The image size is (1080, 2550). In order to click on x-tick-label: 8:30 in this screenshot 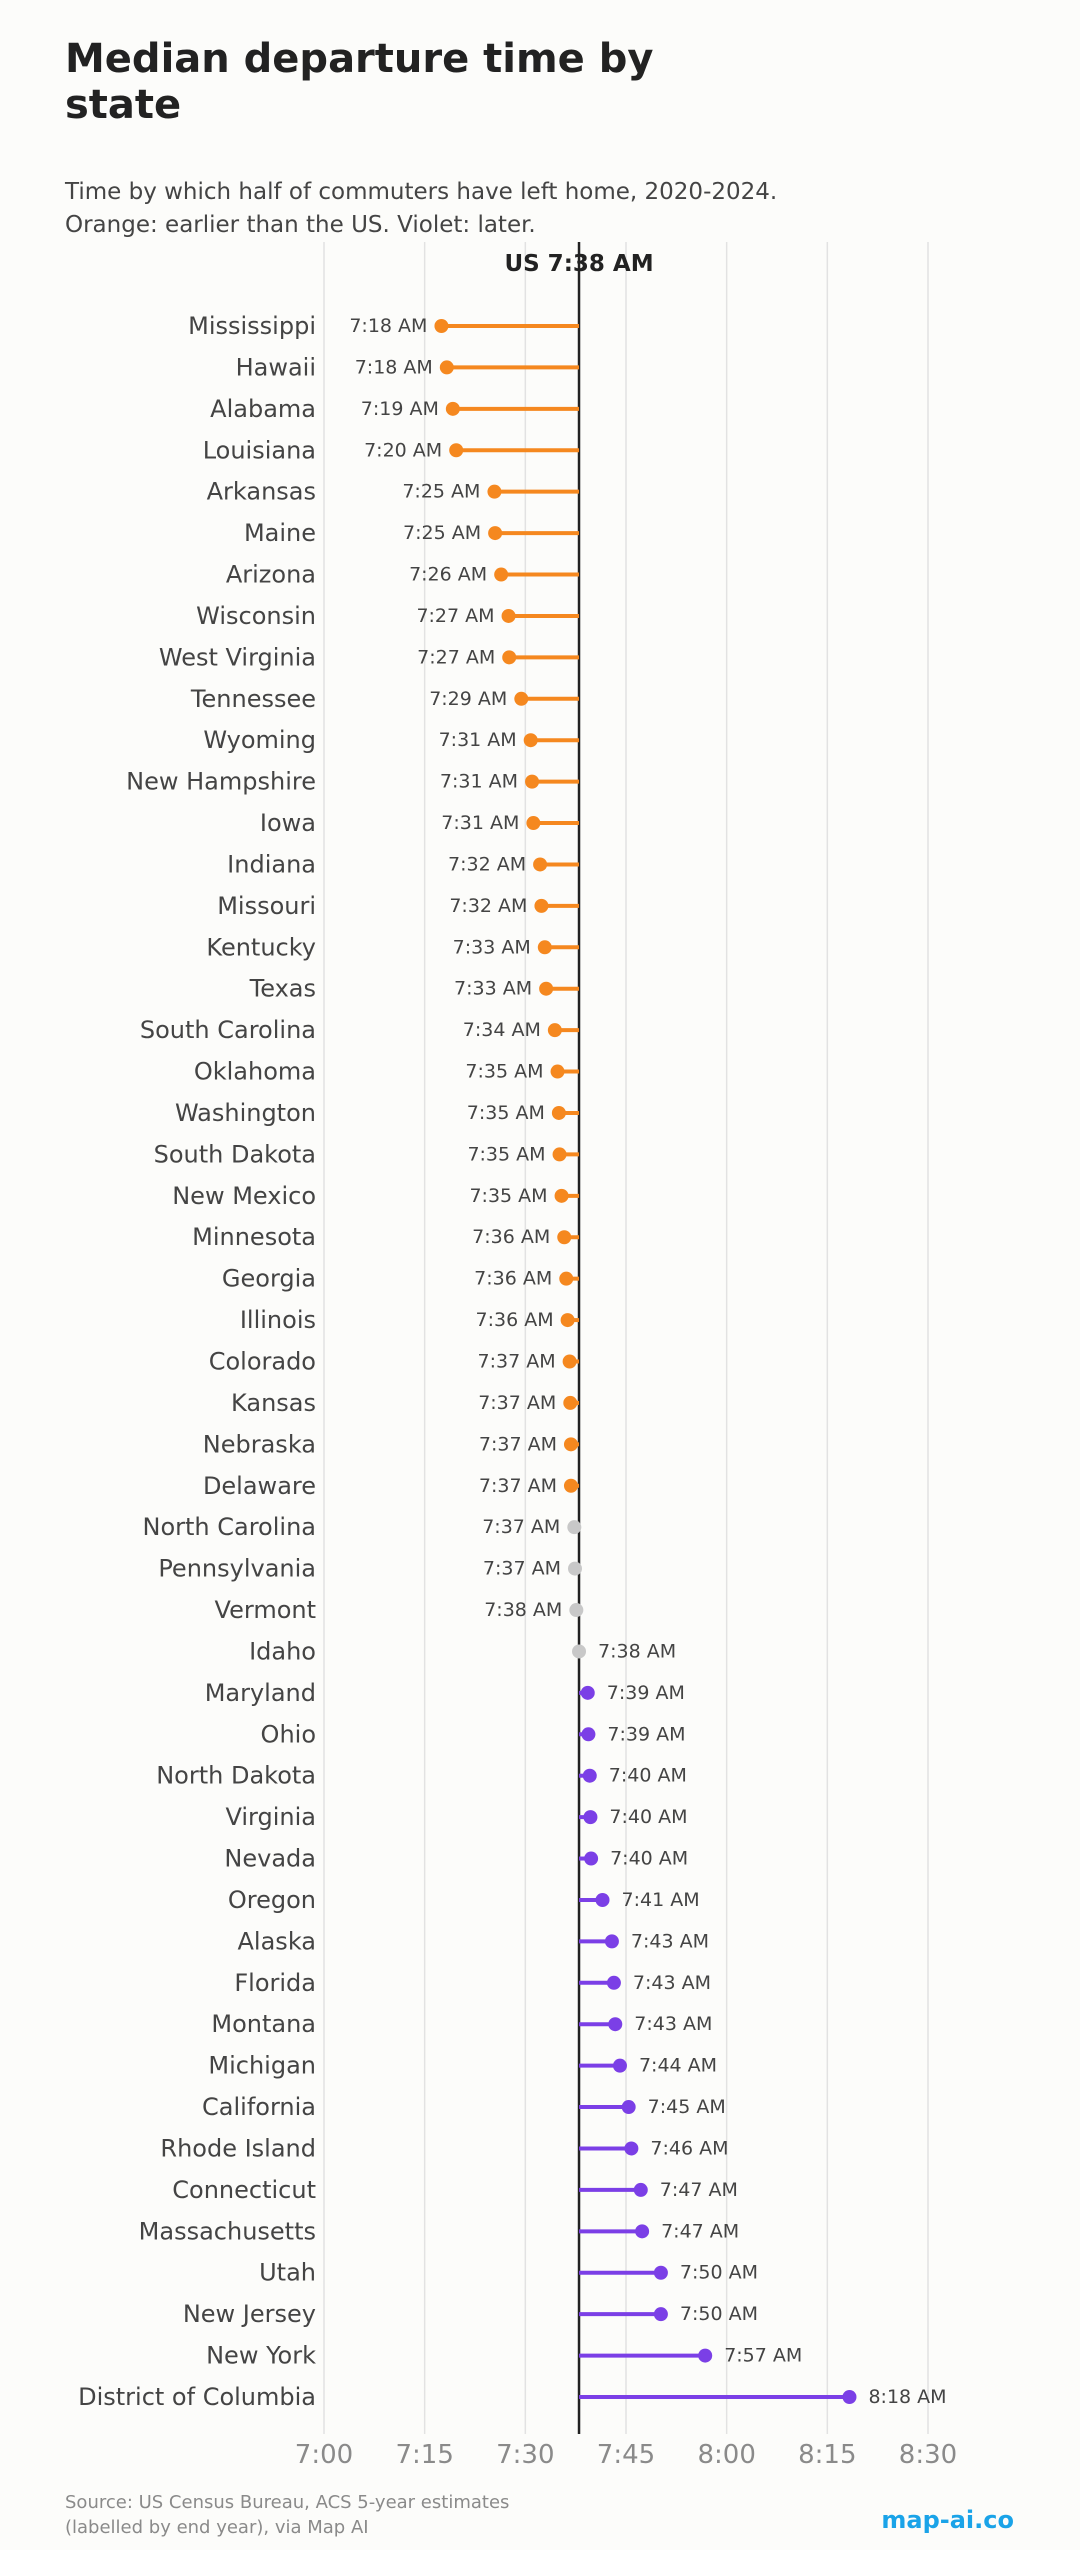, I will do `click(928, 2455)`.